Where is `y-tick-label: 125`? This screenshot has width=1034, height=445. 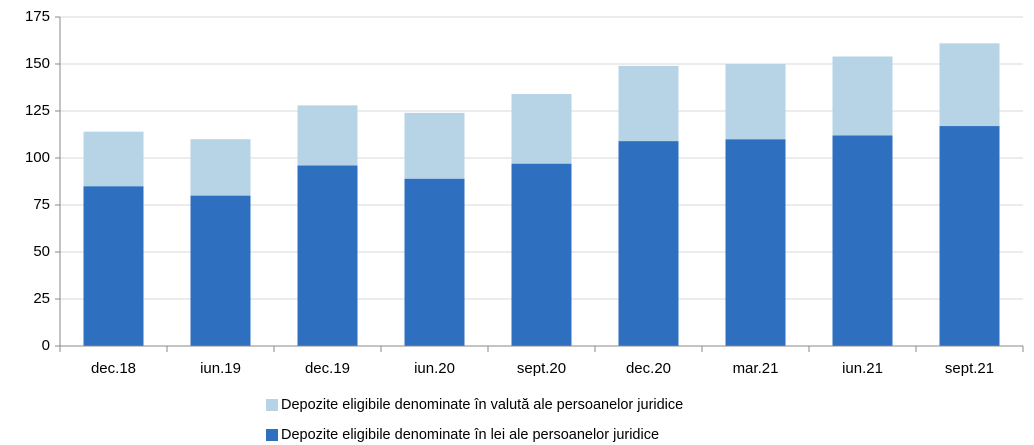
y-tick-label: 125 is located at coordinates (37, 110).